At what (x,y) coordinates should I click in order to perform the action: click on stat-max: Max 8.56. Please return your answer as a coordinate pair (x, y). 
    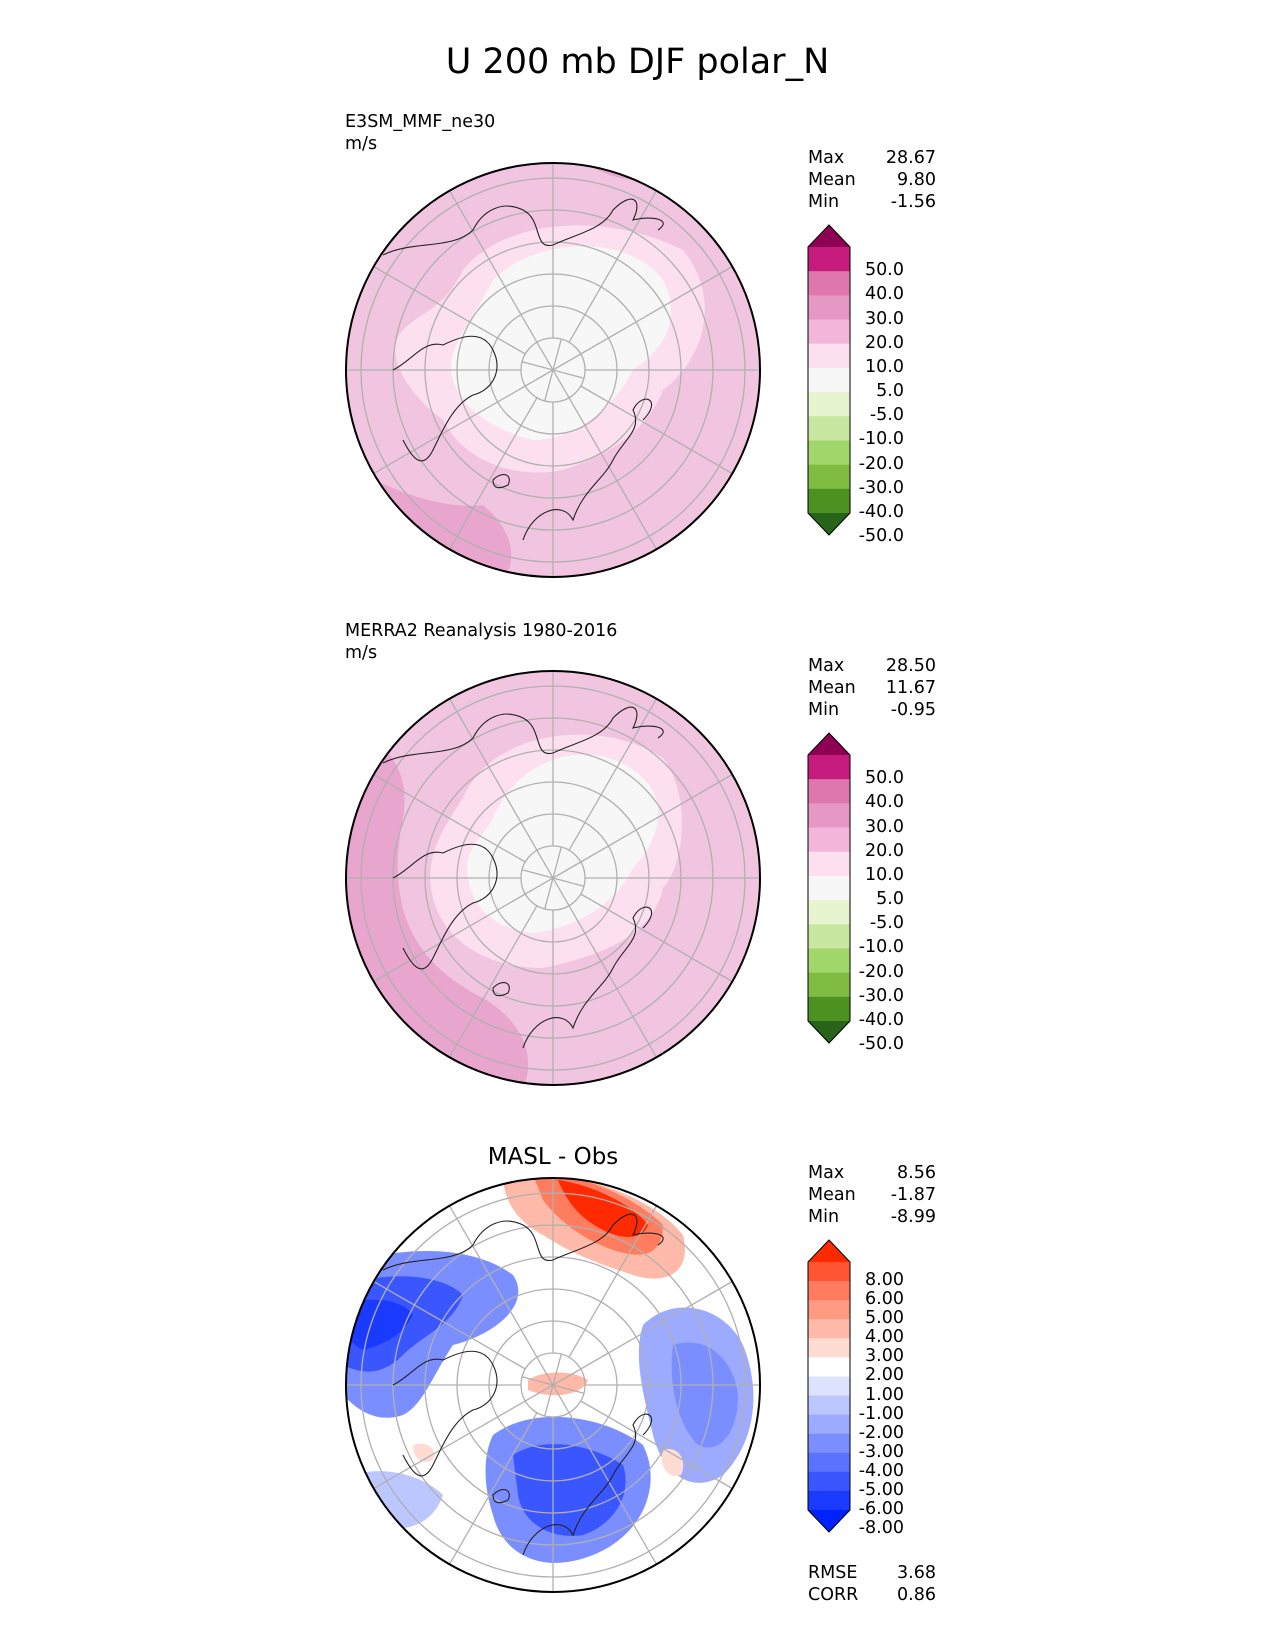
    Looking at the image, I should click on (872, 1173).